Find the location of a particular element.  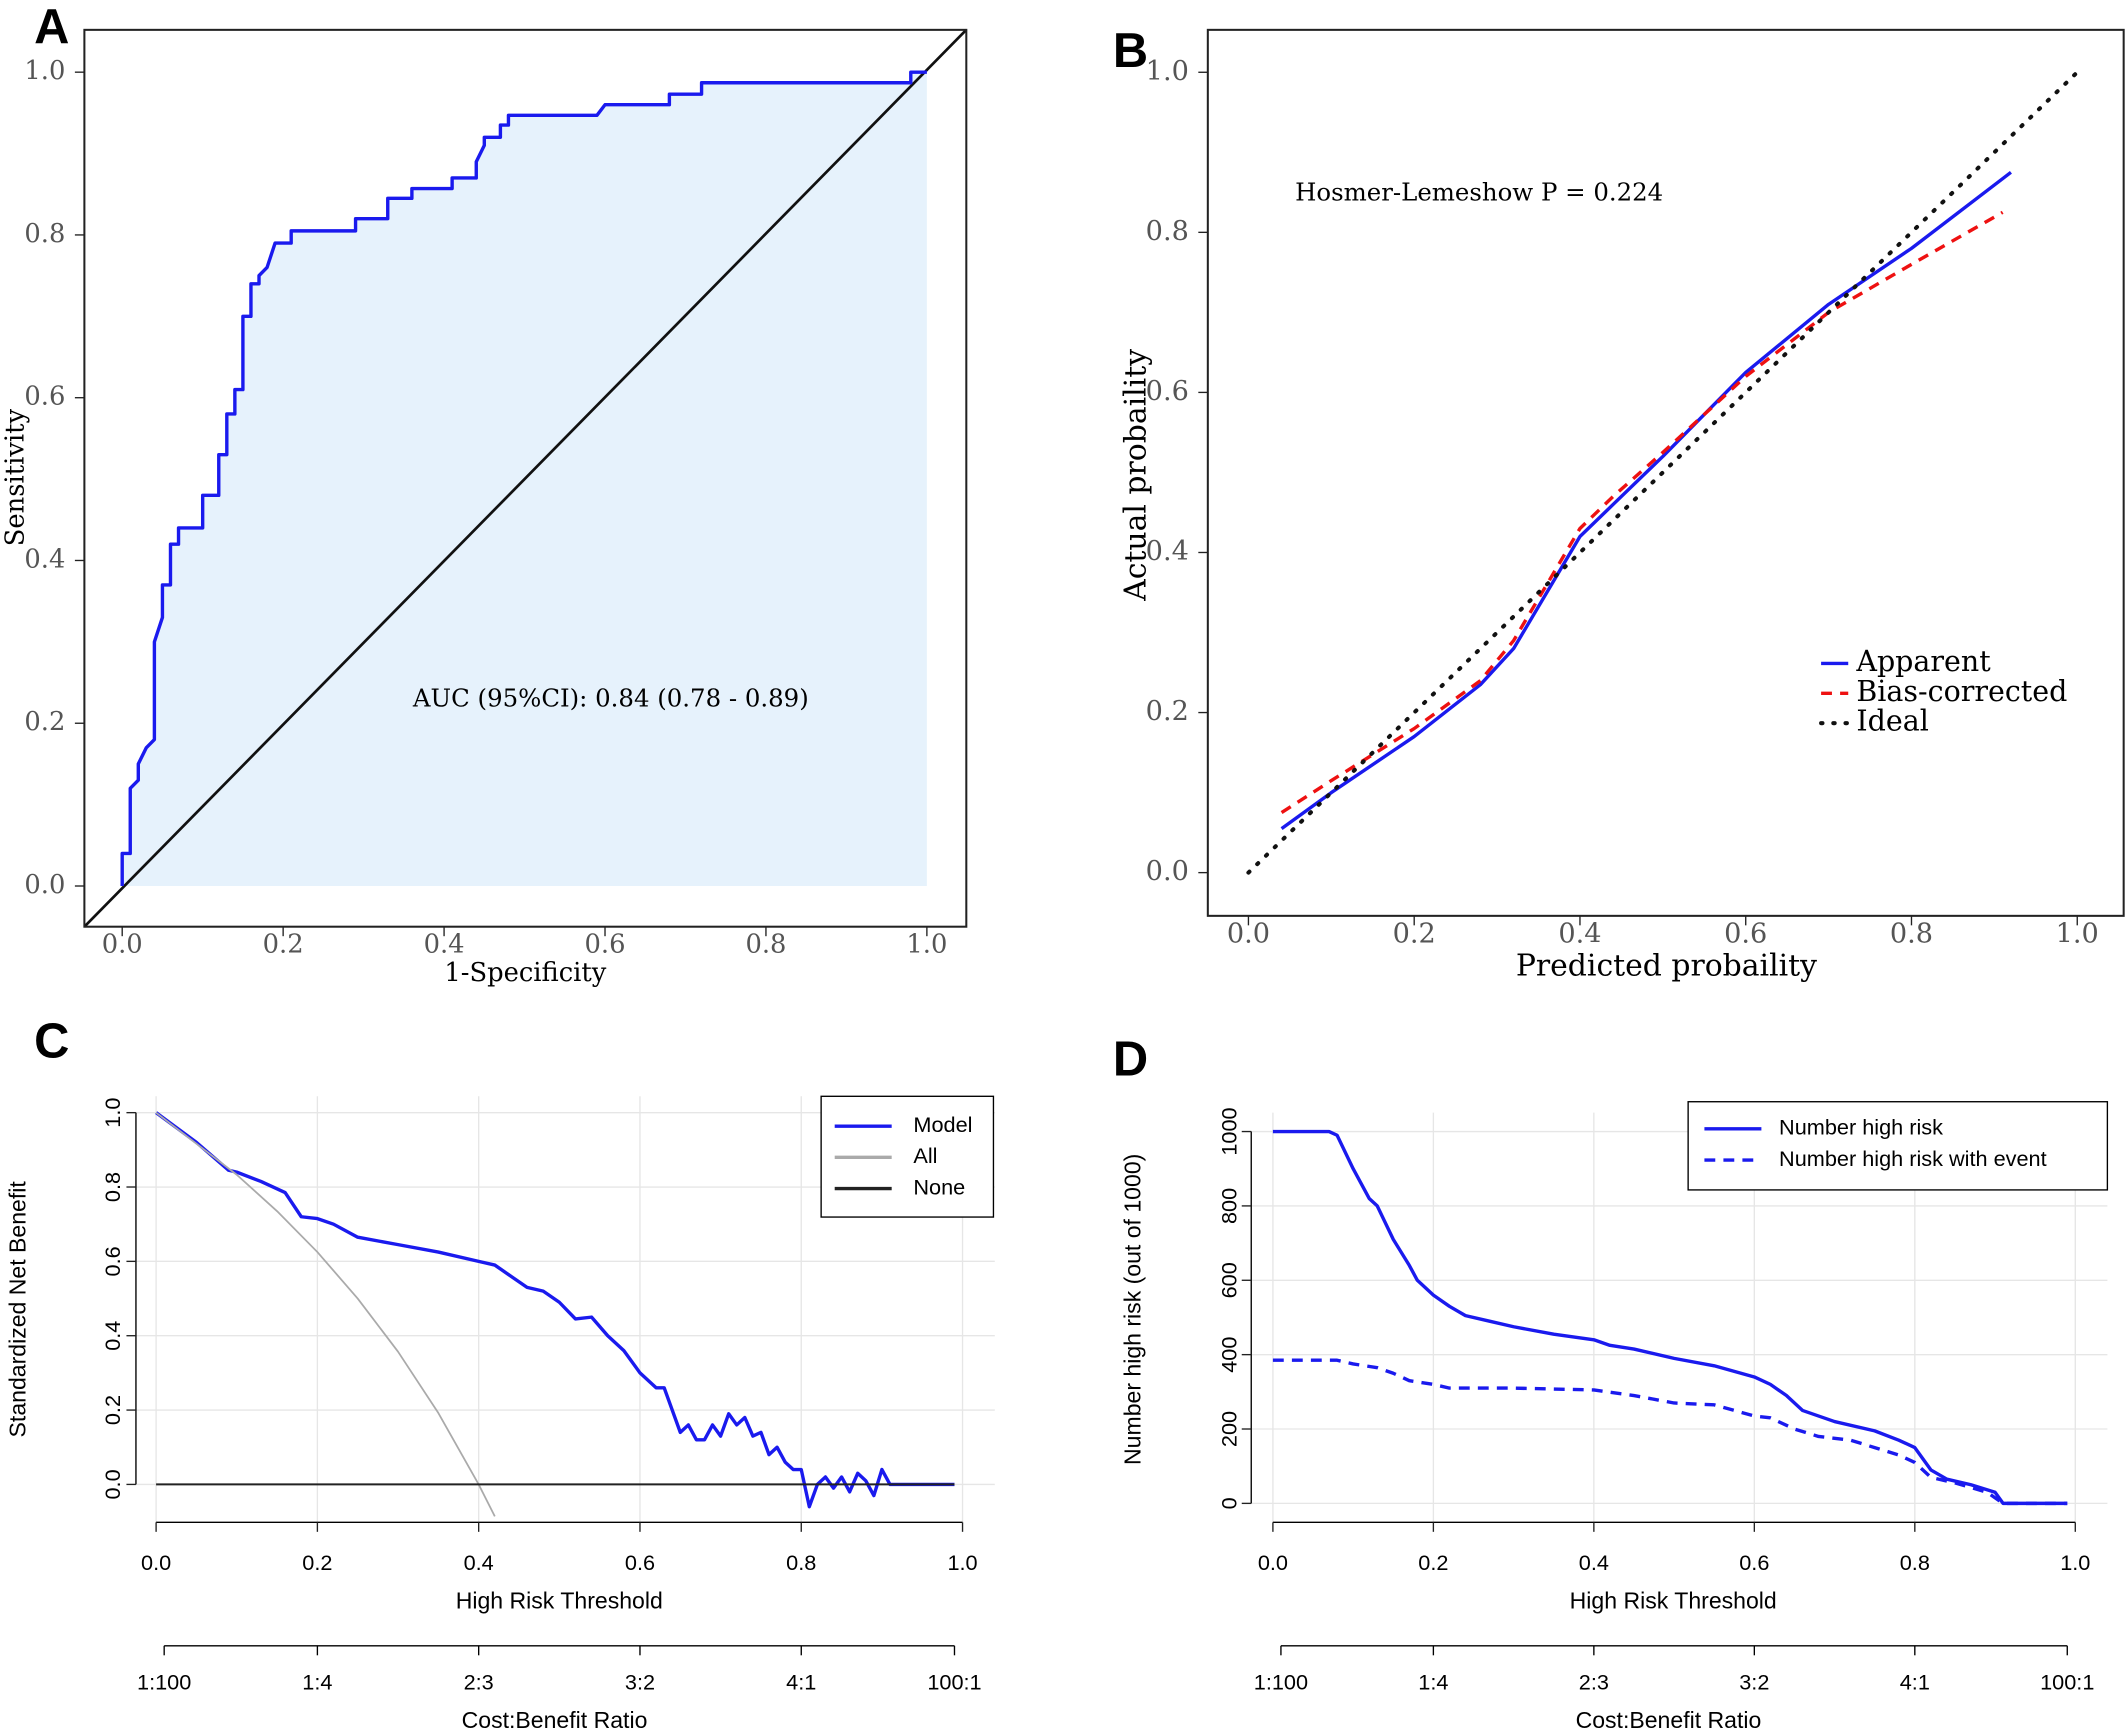

x-axis-label: Predicted probaility is located at coordinates (1666, 965).